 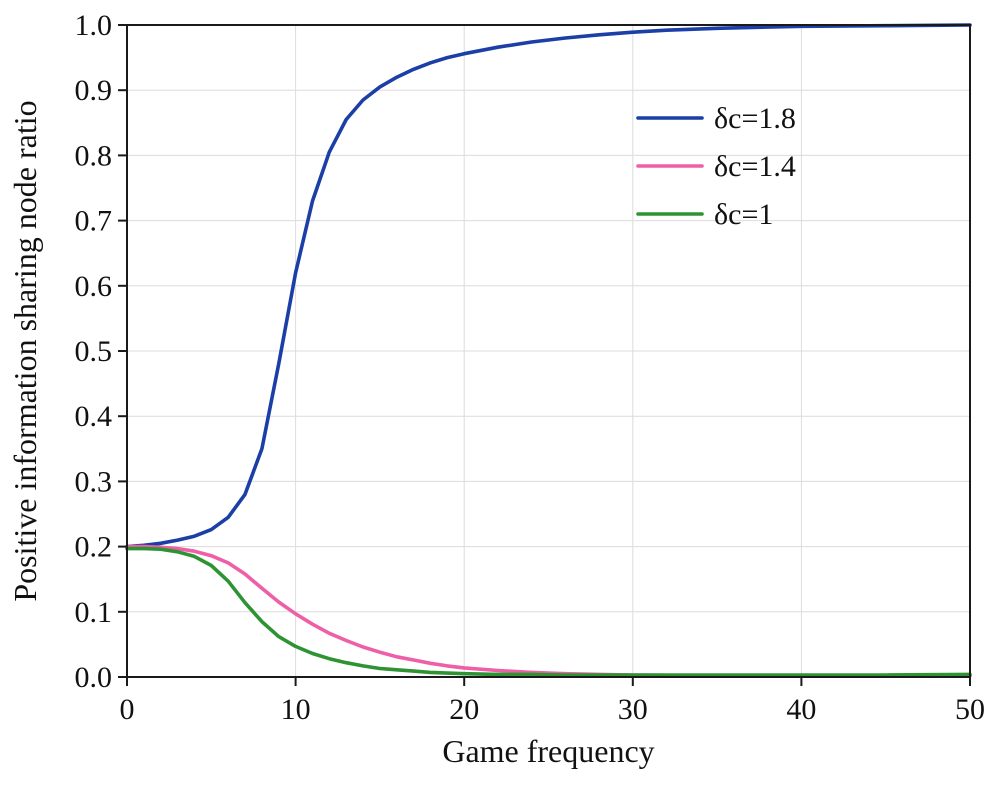 What do you see at coordinates (94, 351) in the screenshot?
I see `y-tick-label: 0.5` at bounding box center [94, 351].